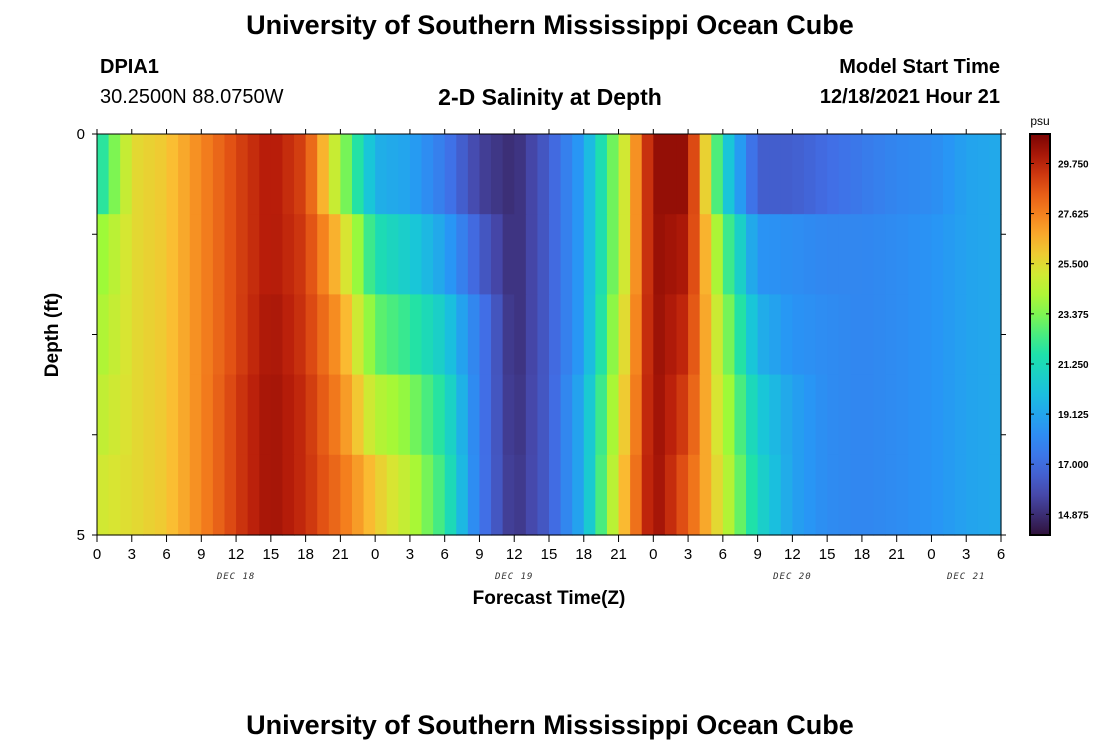  I want to click on x-tick-label: 12, so click(792, 554).